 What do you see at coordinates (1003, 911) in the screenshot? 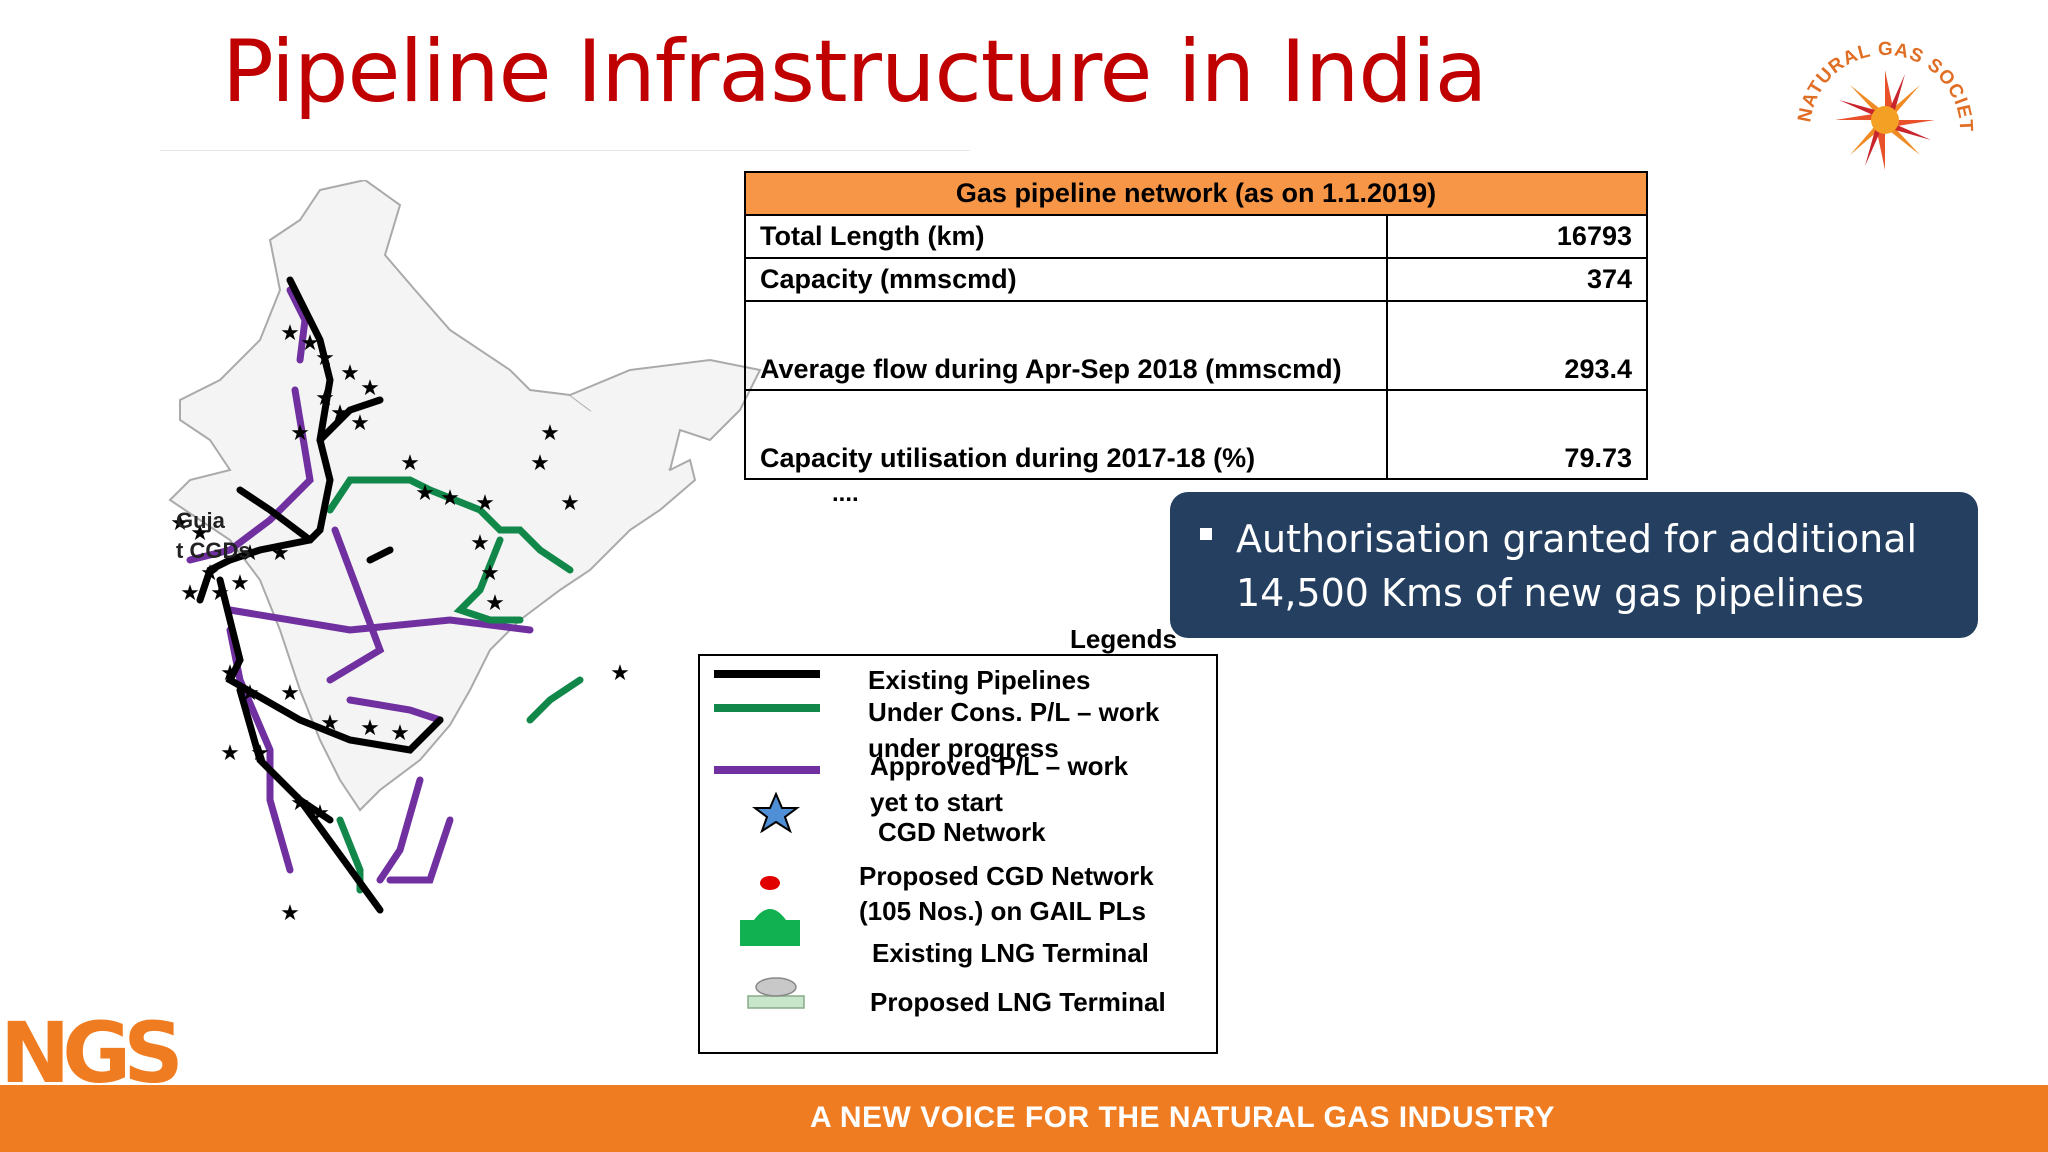
I see `legend-proposed-cgd-line2: (105 Nos.) on GAIL PLs` at bounding box center [1003, 911].